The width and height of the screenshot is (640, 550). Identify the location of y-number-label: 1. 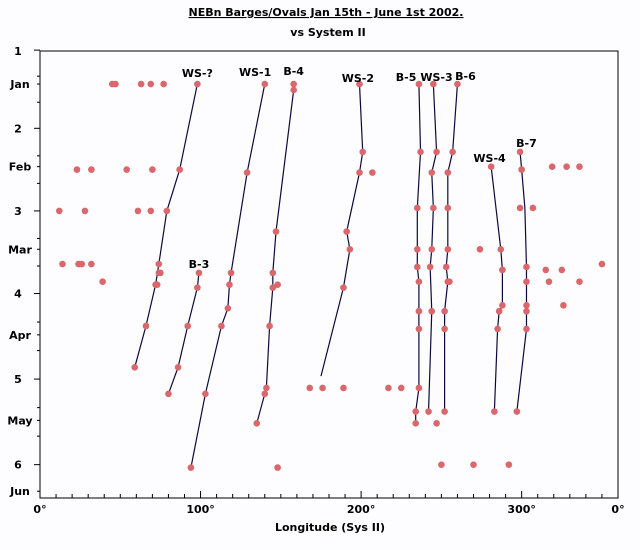
(18, 51).